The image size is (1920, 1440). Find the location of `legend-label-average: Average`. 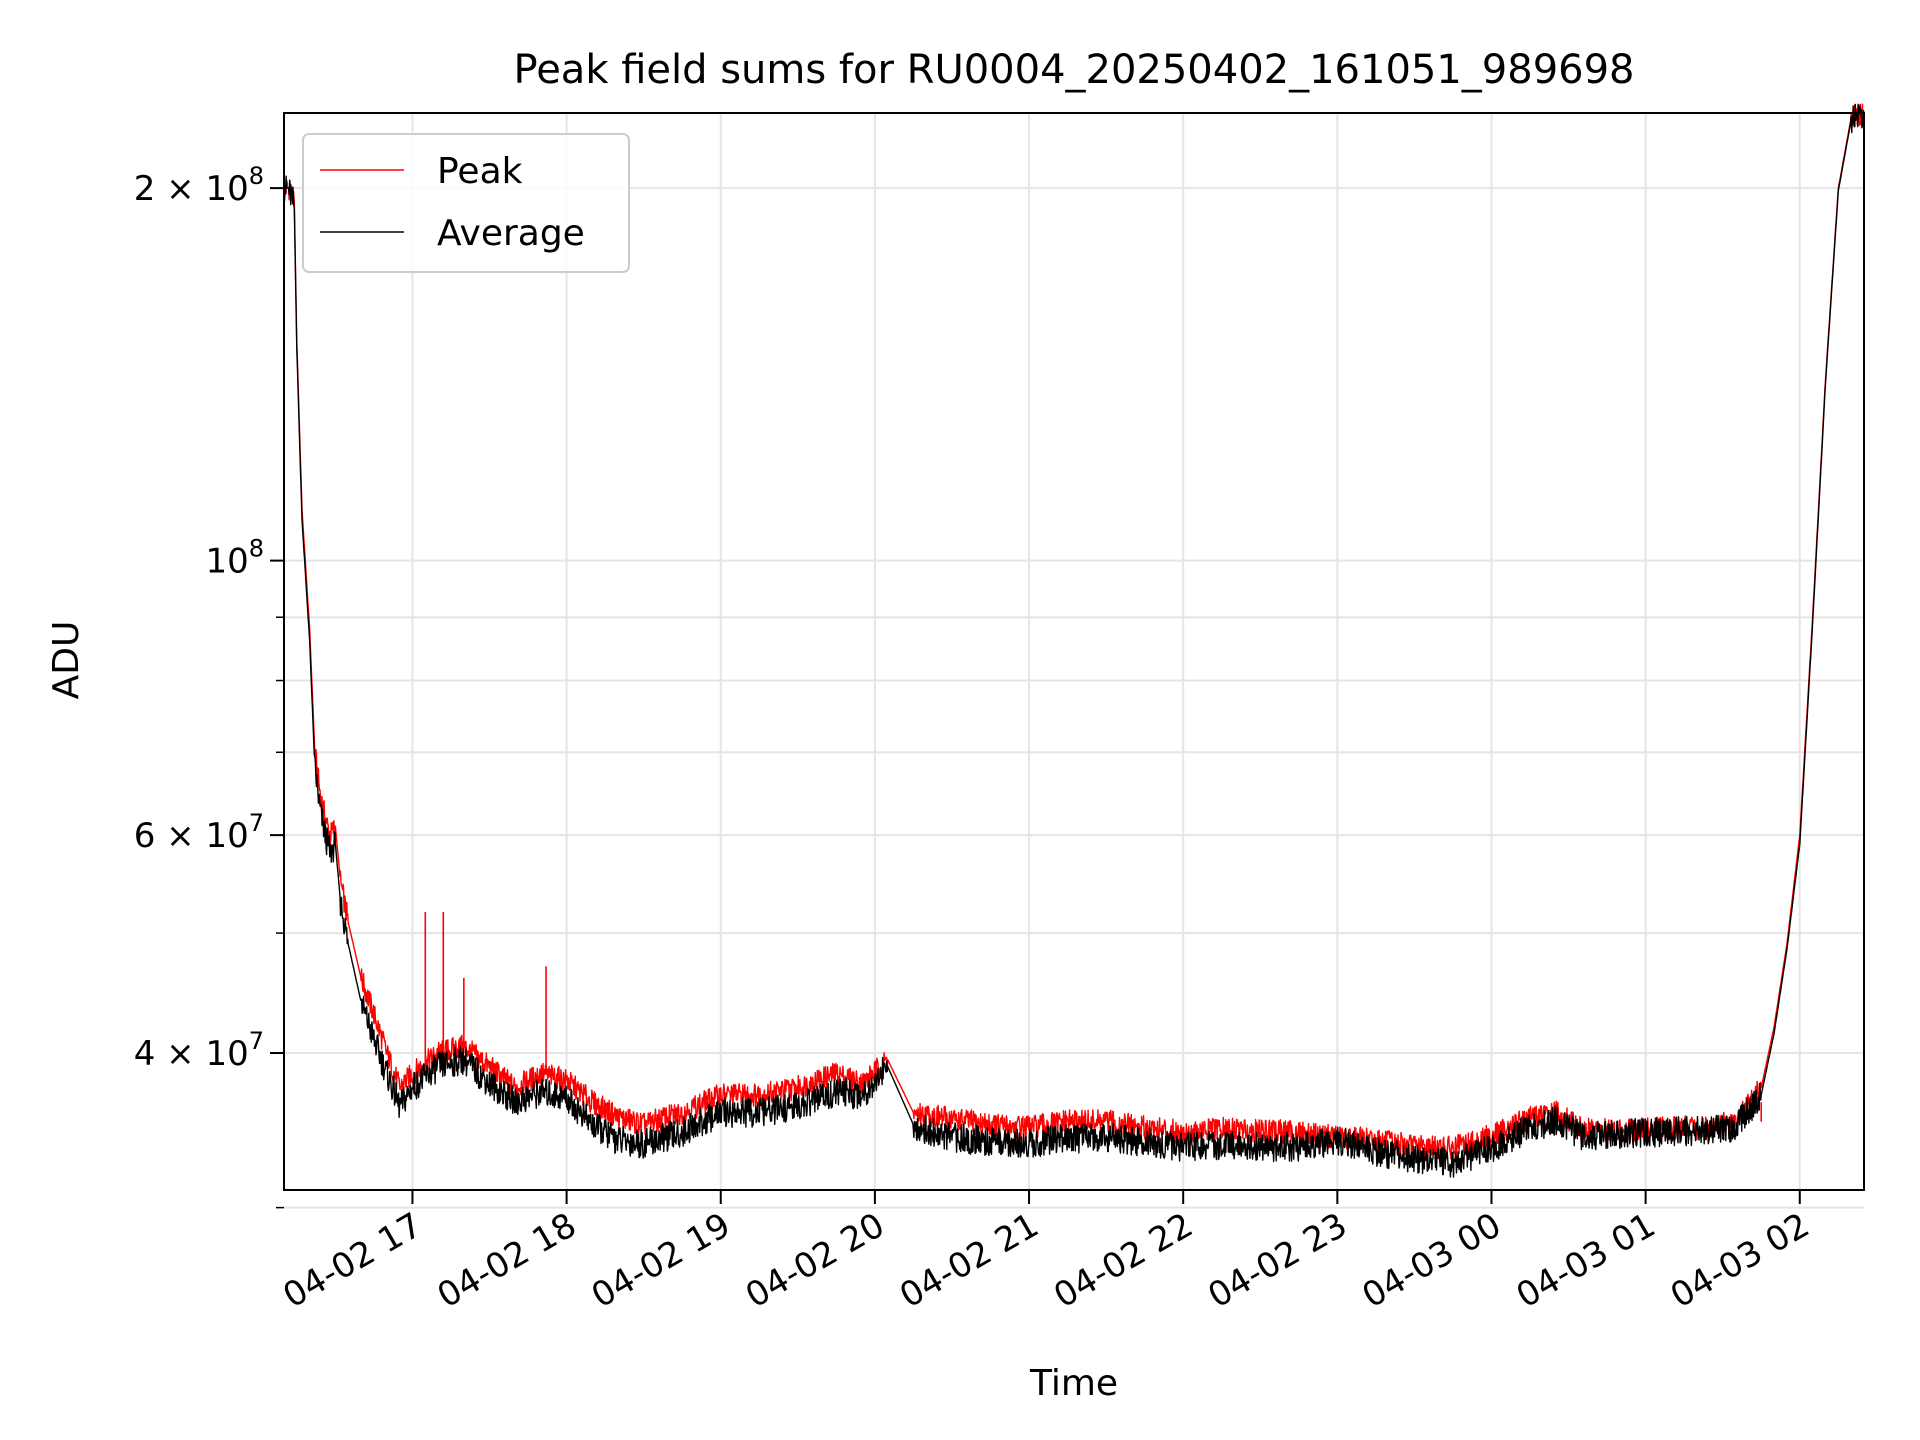

legend-label-average: Average is located at coordinates (511, 233).